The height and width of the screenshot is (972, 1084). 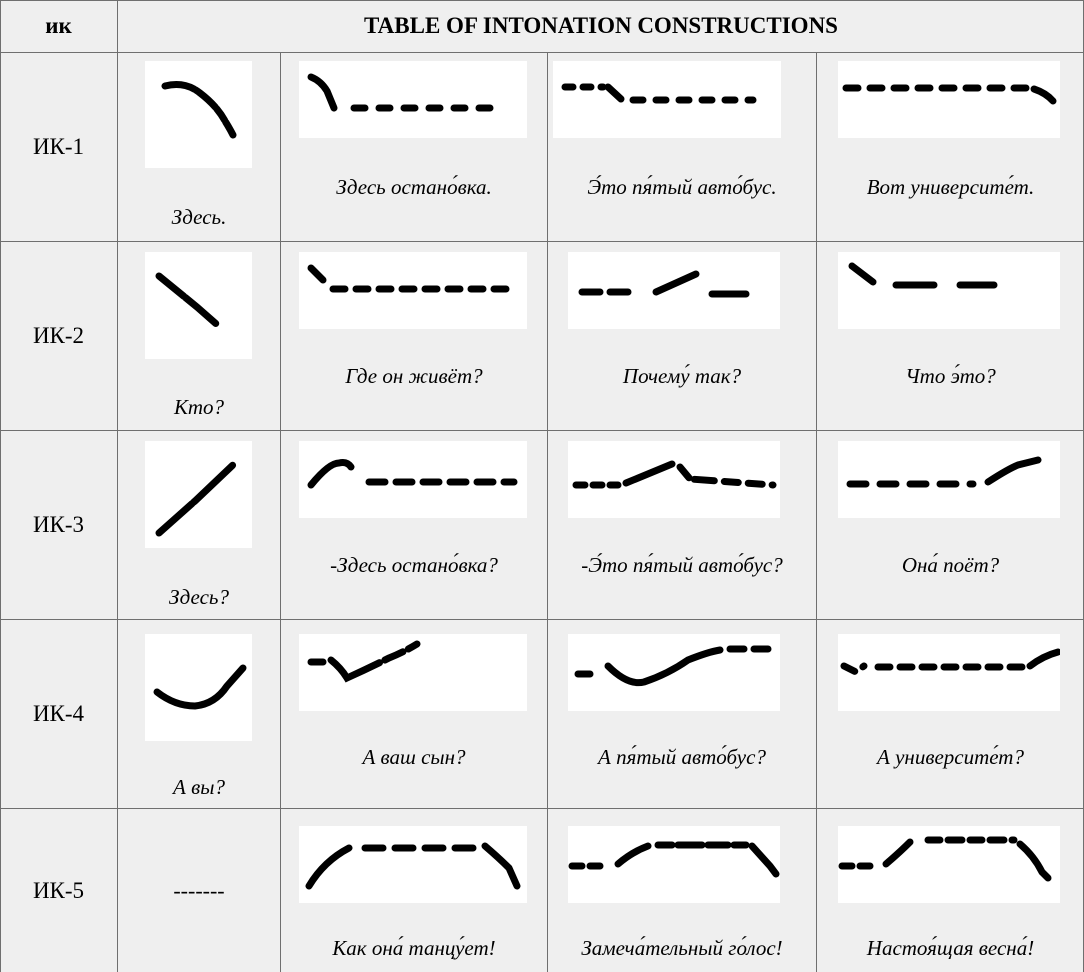 I want to click on short-example-ik5: -------, so click(x=199, y=890).